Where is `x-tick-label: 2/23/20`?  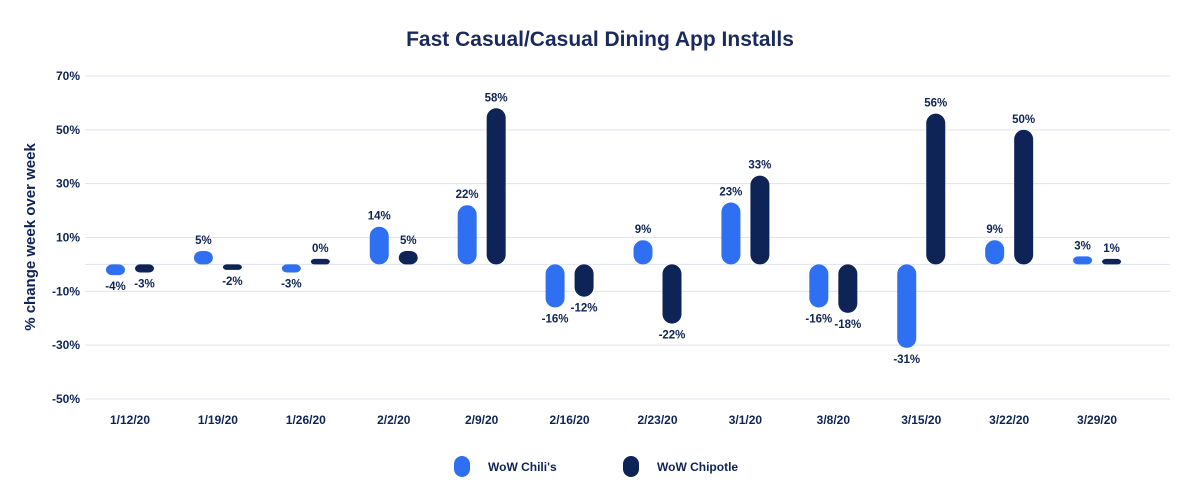
x-tick-label: 2/23/20 is located at coordinates (657, 420).